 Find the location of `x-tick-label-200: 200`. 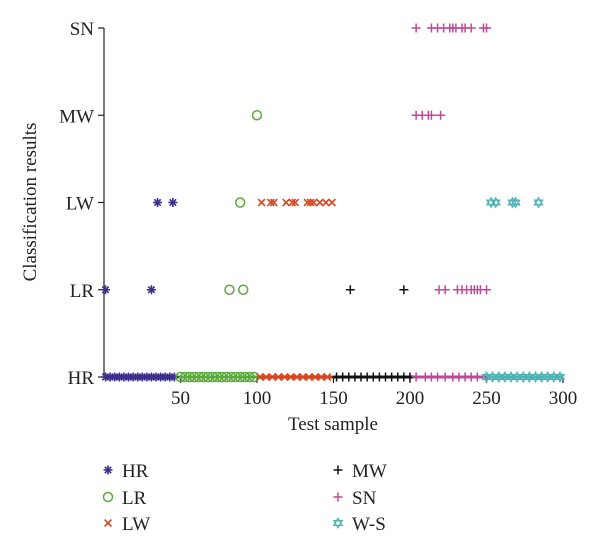

x-tick-label-200: 200 is located at coordinates (410, 398).